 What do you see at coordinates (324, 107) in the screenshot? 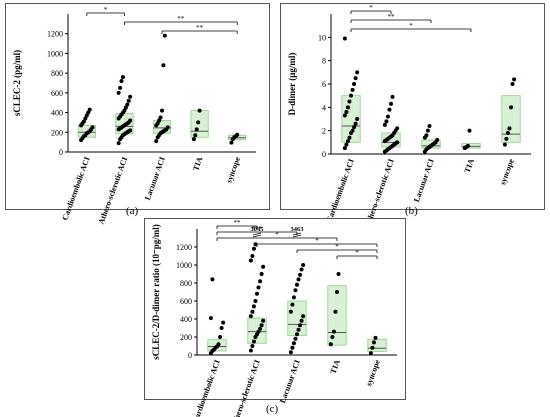
I see `y-tick-label: 4` at bounding box center [324, 107].